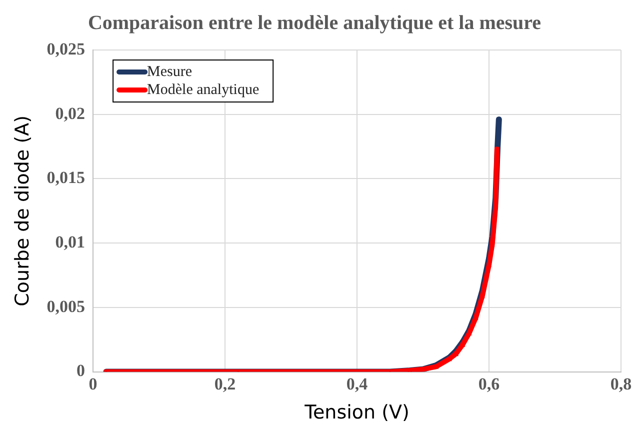 This screenshot has height=437, width=643. I want to click on x-tick-label: 0,8, so click(621, 384).